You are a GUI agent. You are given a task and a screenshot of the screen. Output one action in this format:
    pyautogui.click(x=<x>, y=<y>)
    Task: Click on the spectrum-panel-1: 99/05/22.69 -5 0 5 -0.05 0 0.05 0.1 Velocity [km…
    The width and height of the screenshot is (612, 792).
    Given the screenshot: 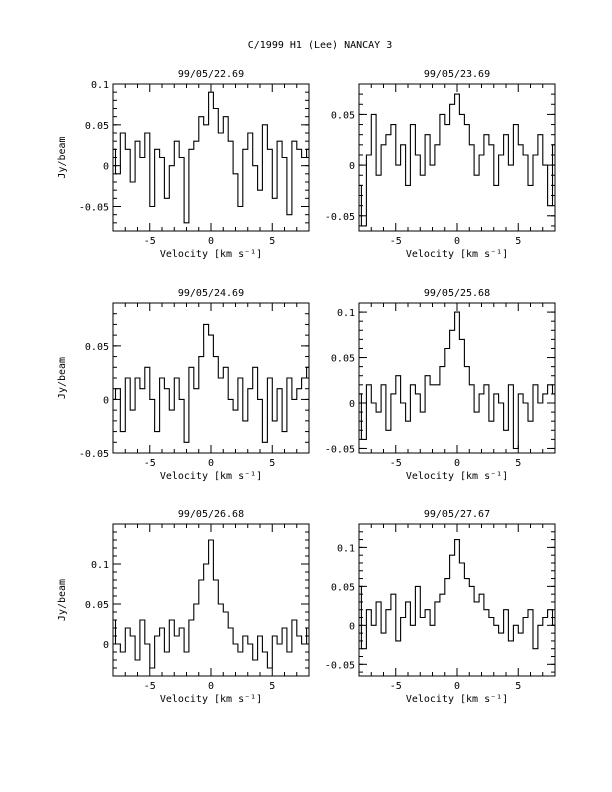 What is the action you would take?
    pyautogui.click(x=183, y=164)
    